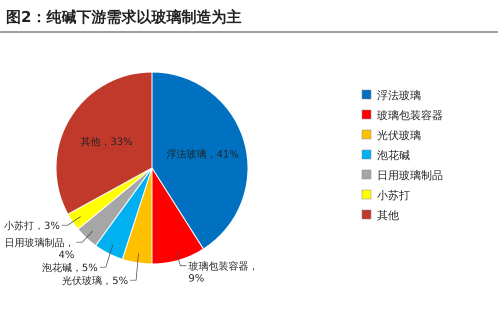 The height and width of the screenshot is (321, 498). I want to click on data-label: 玻璃包装容器，9%, so click(223, 272).